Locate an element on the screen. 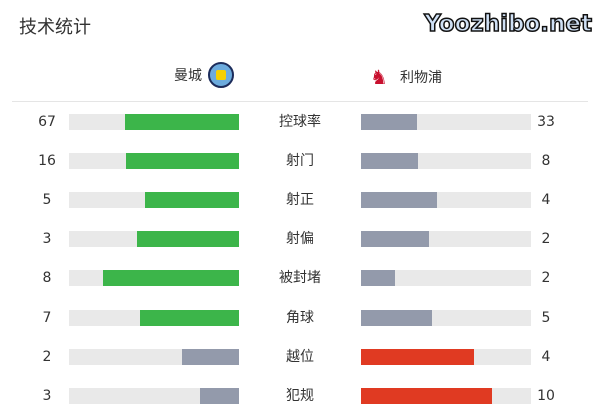  stat-label: 犯规 is located at coordinates (300, 395).